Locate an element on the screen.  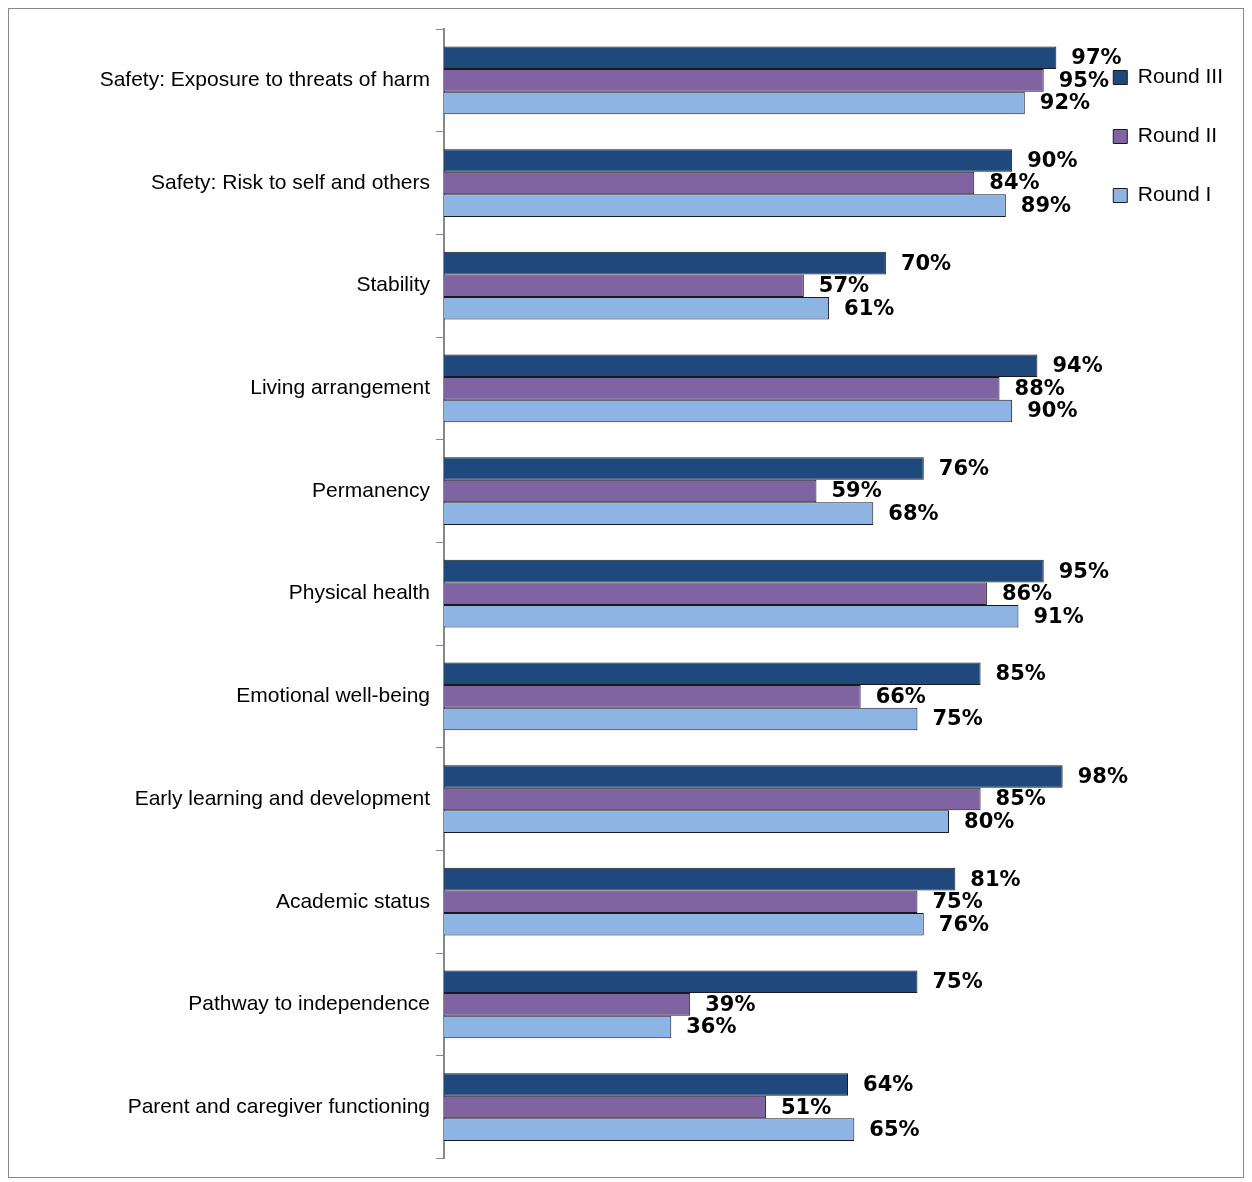
data-label: 64% is located at coordinates (888, 1083).